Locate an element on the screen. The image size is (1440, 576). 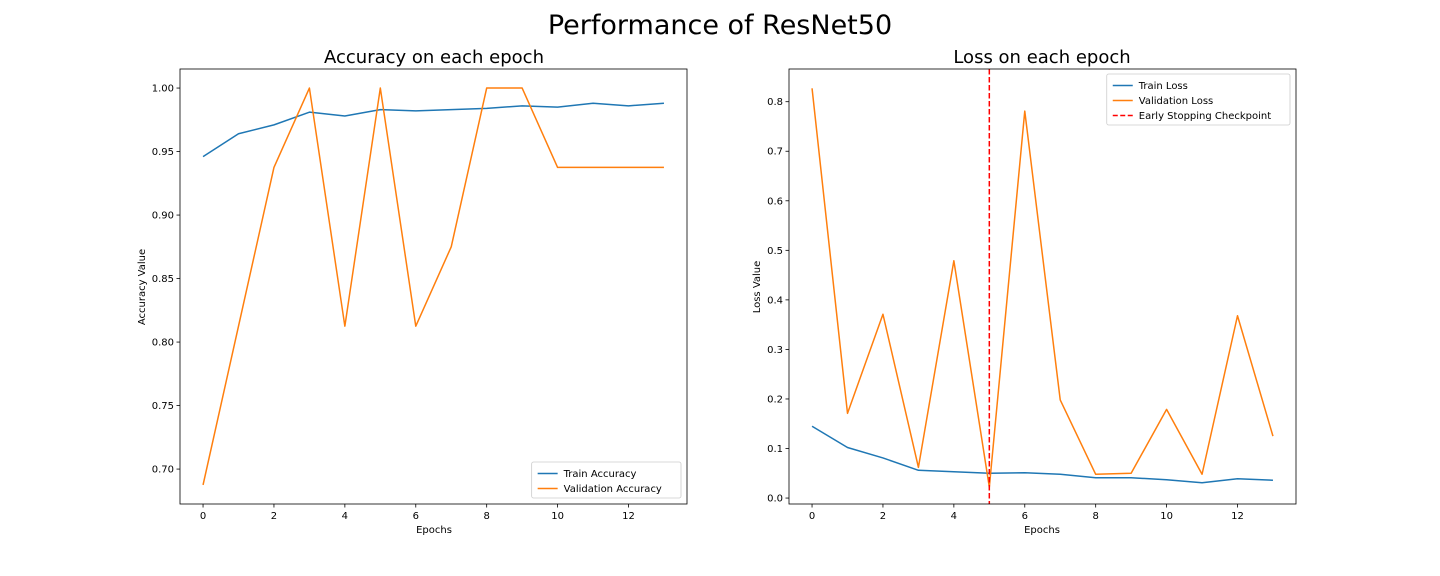
accuracy-y-tick-label: 0.80 is located at coordinates (163, 343).